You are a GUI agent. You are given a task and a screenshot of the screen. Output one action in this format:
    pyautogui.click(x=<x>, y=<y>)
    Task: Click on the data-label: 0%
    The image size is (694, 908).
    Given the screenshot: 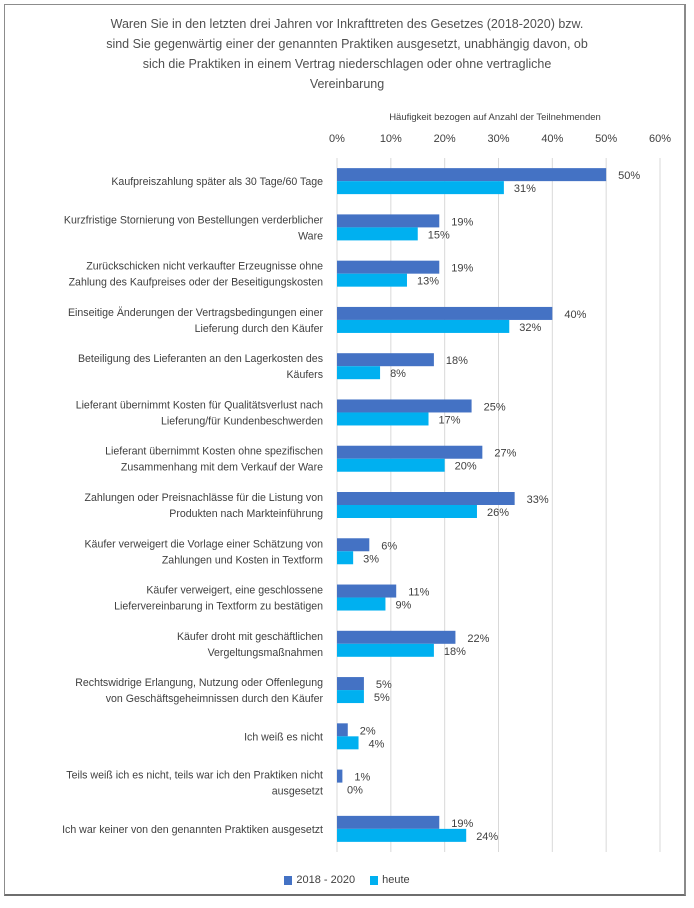 What is the action you would take?
    pyautogui.click(x=355, y=791)
    